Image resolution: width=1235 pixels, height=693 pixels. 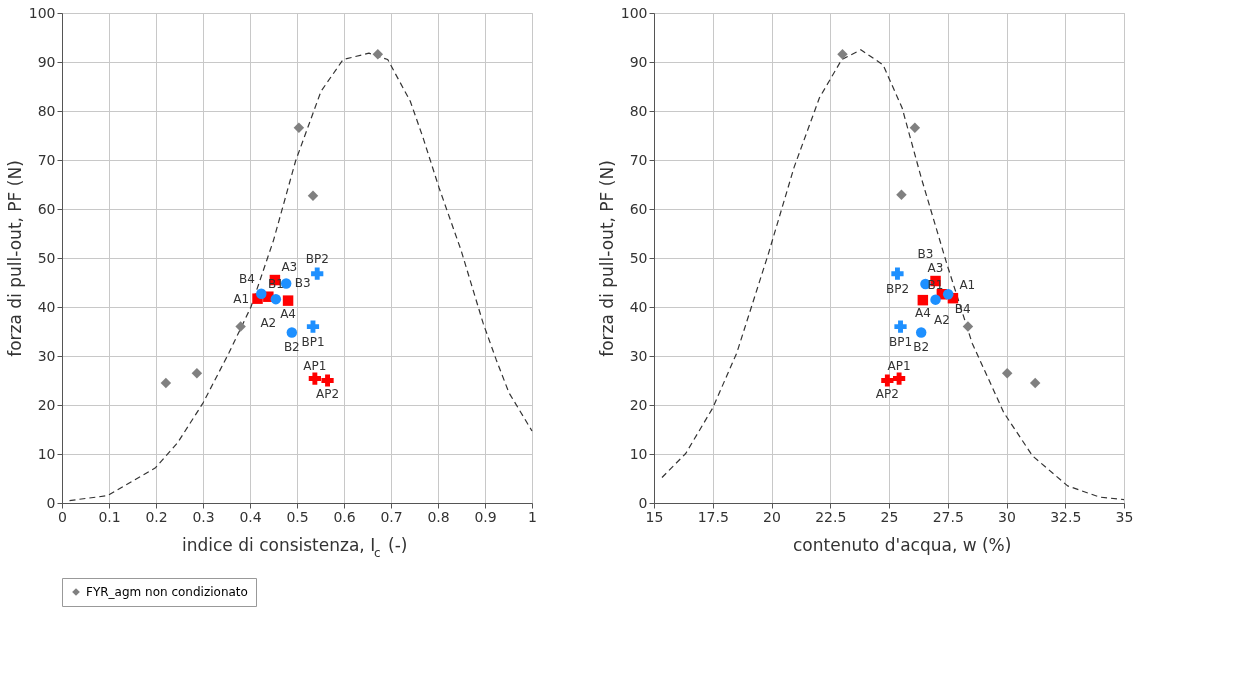 What do you see at coordinates (902, 545) in the screenshot?
I see `x-axis-title: contenuto d'acqua, w (%)` at bounding box center [902, 545].